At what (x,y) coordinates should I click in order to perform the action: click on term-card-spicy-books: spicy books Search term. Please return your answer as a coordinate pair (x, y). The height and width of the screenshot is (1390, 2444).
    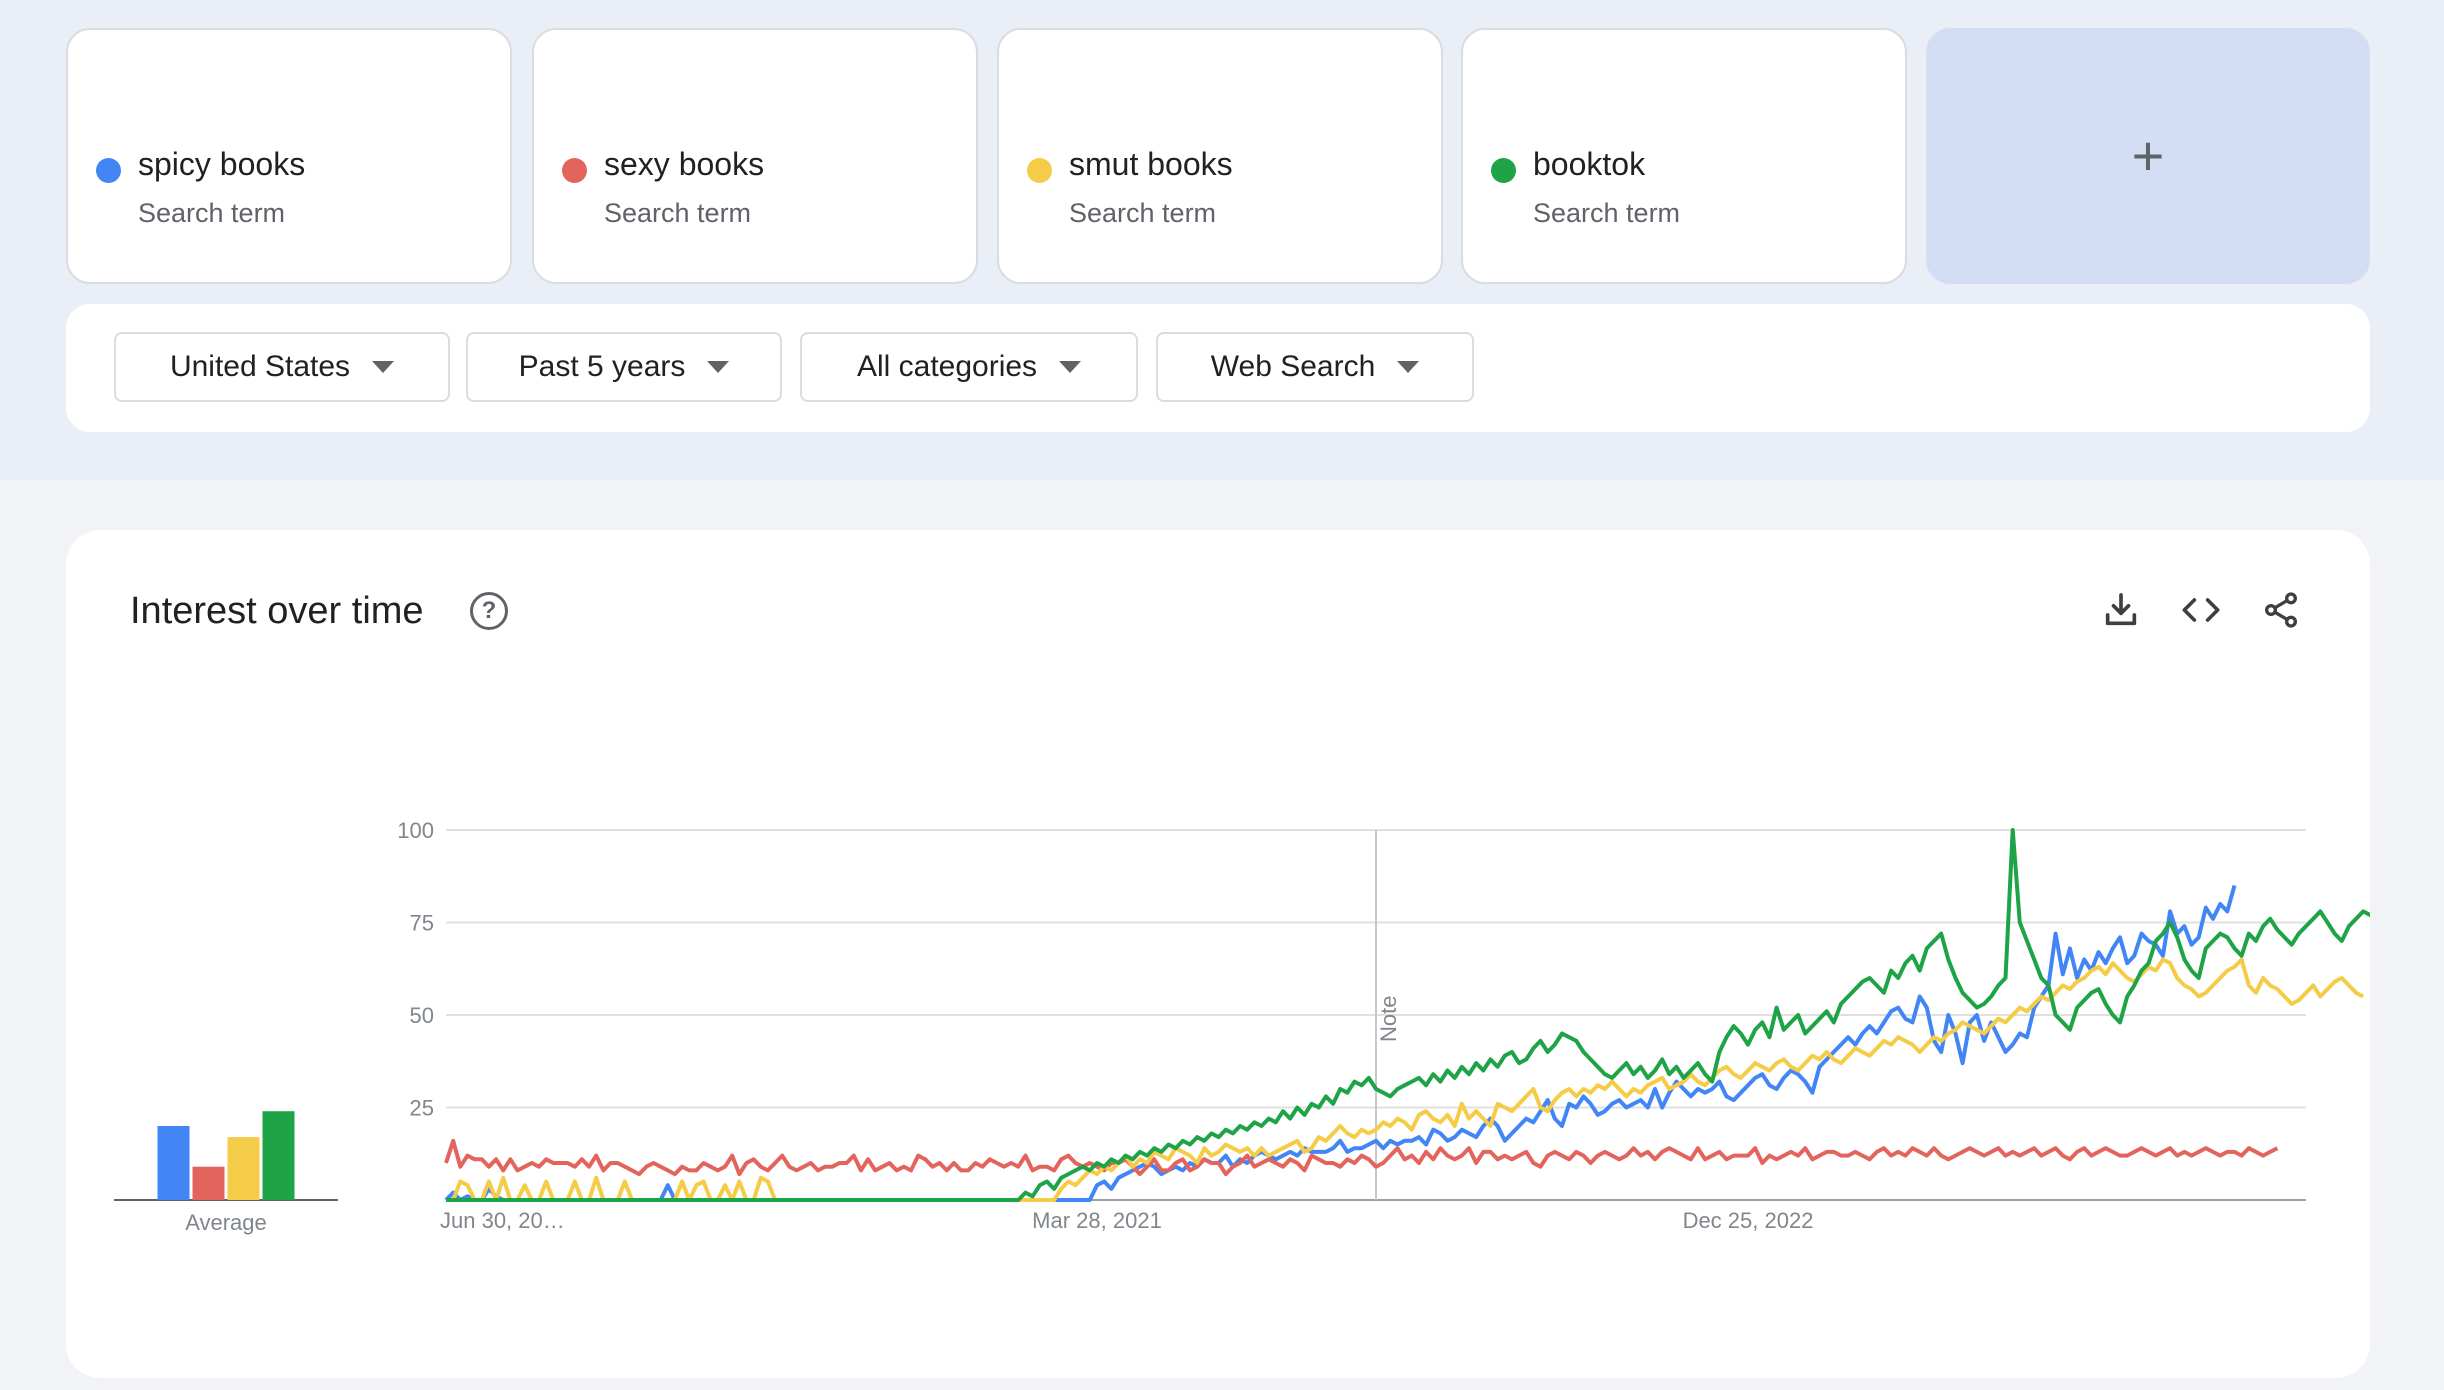
    Looking at the image, I should click on (289, 156).